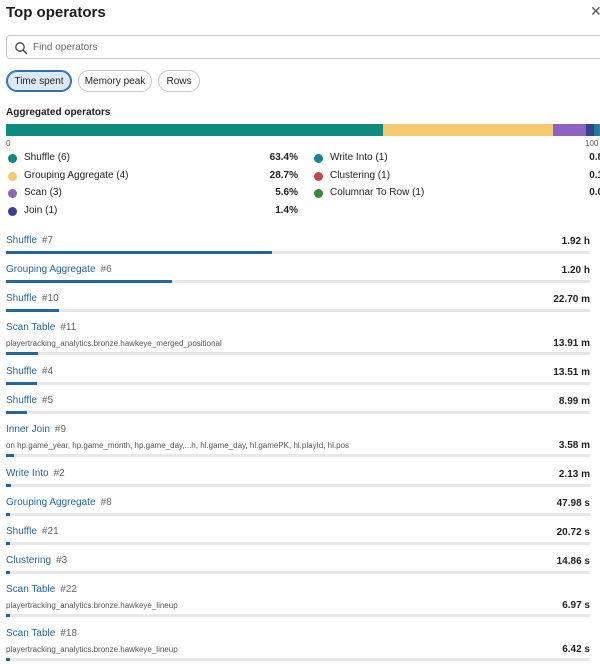 The image size is (600, 664). Describe the element at coordinates (153, 212) in the screenshot. I see `legend-item: Join (1) 1.4%` at that location.